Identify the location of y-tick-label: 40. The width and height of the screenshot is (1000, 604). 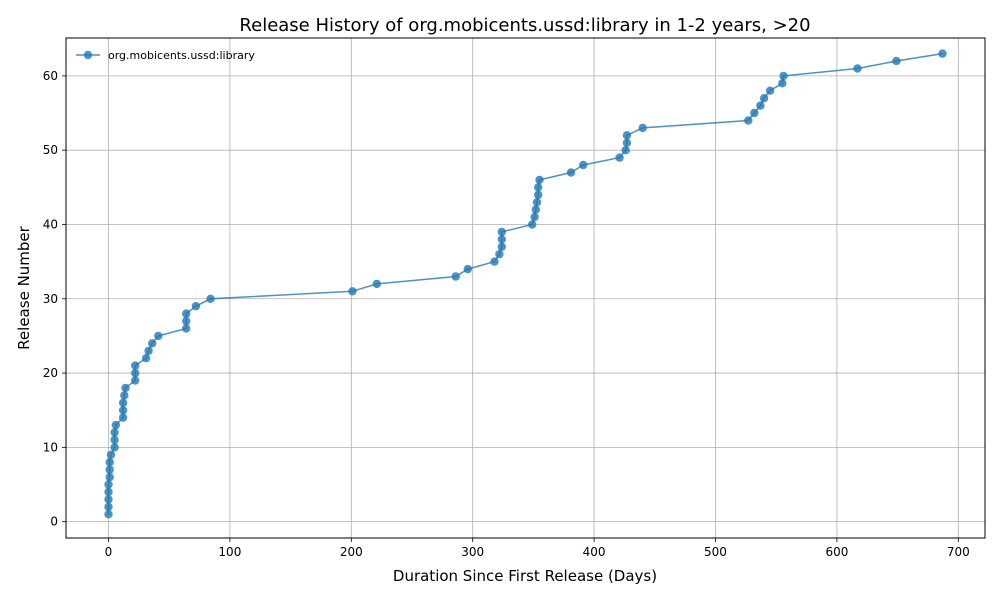
(50, 224).